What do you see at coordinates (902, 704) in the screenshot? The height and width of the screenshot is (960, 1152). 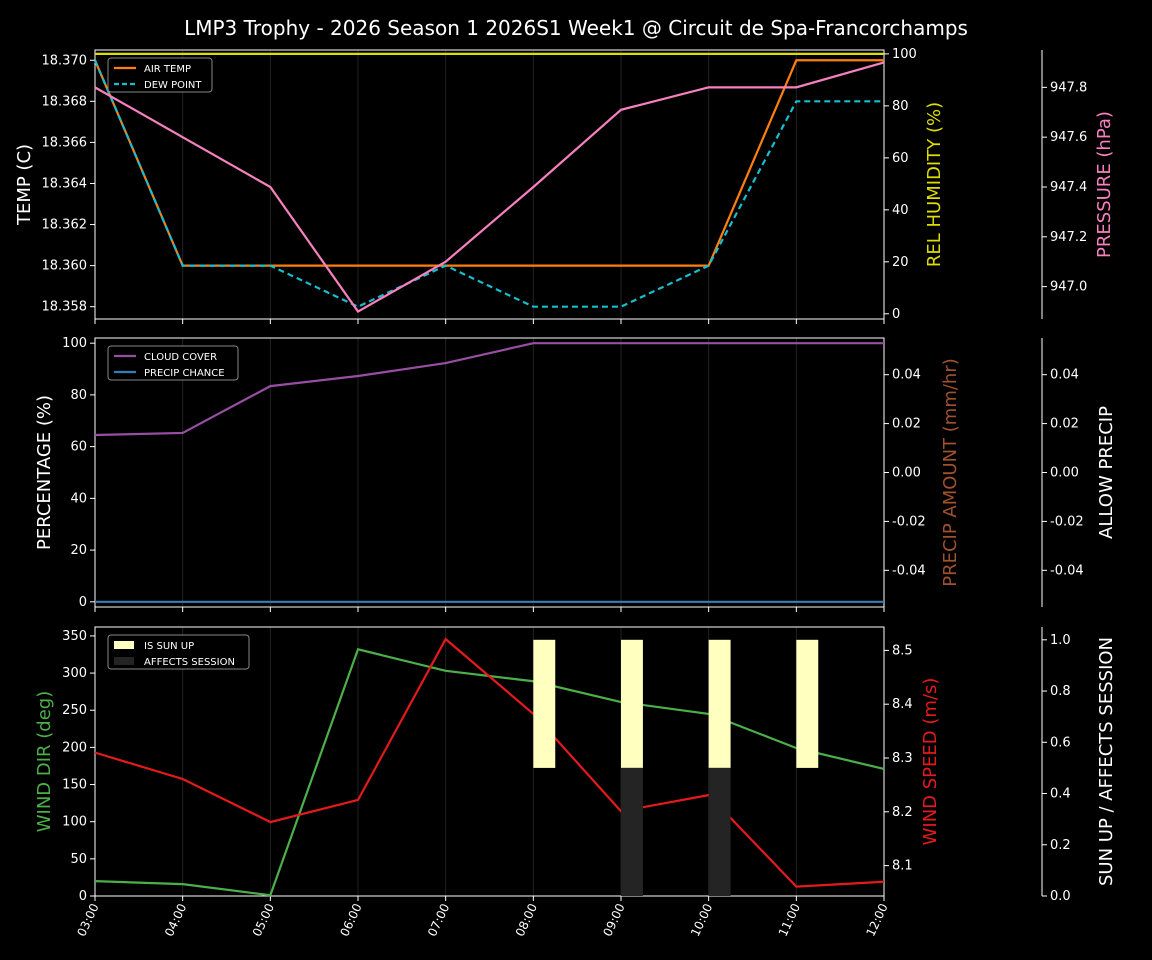 I see `y-tick-label: 8.4` at bounding box center [902, 704].